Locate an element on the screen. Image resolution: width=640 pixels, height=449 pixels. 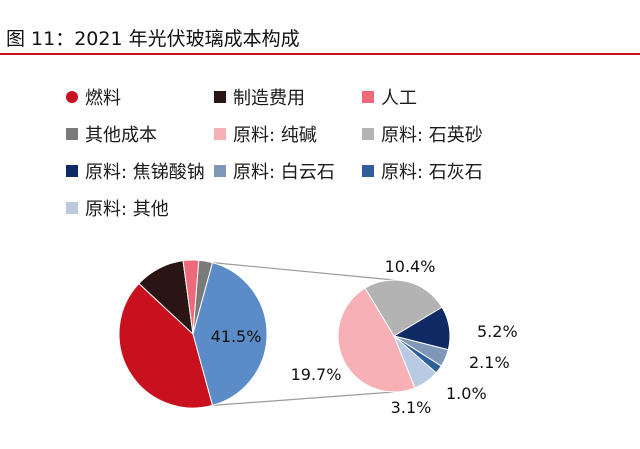
secondary-pie is located at coordinates (394, 336).